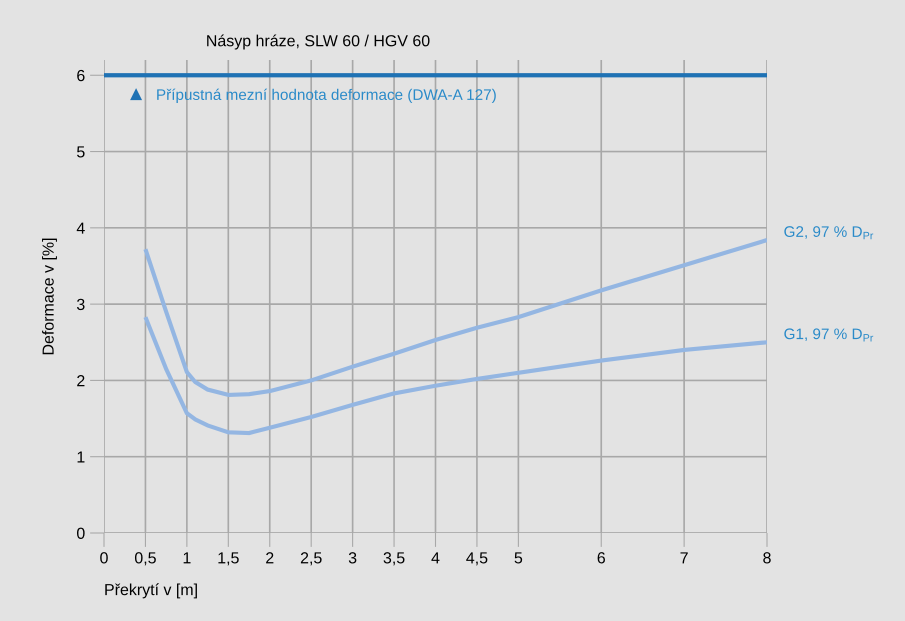  I want to click on x-tick-label: 7, so click(684, 558).